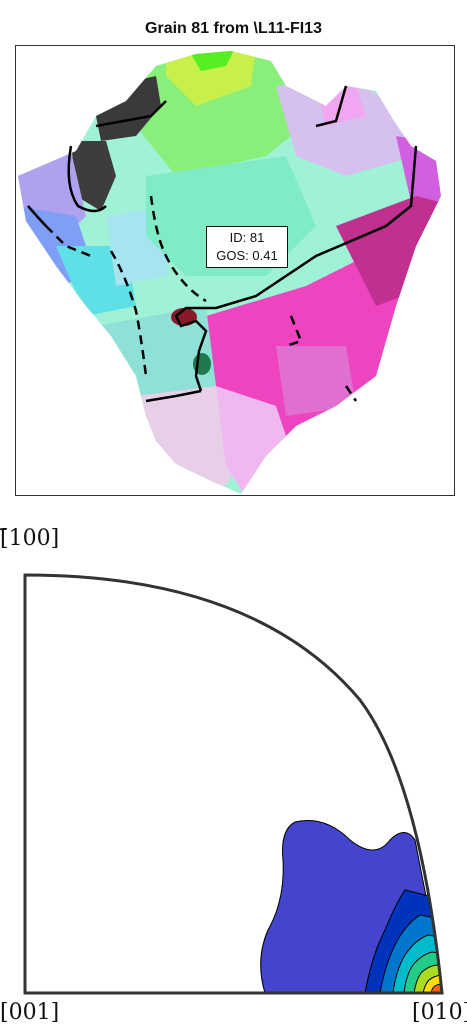 The width and height of the screenshot is (467, 1026). What do you see at coordinates (247, 237) in the screenshot?
I see `grain-id-text: ID: 81` at bounding box center [247, 237].